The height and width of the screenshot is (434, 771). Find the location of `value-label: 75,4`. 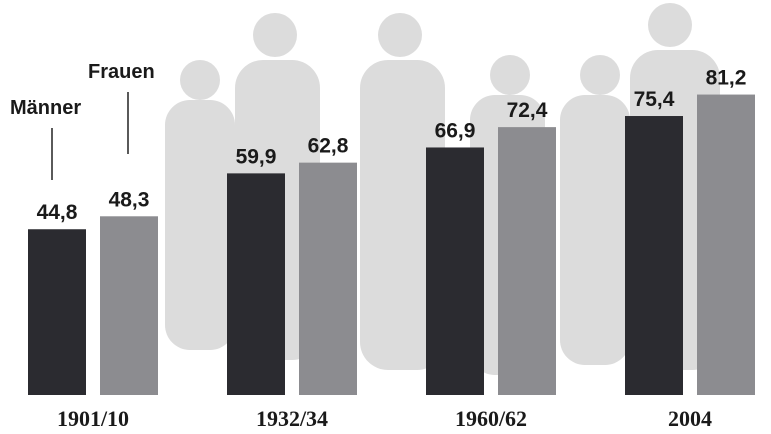

value-label: 75,4 is located at coordinates (654, 99).